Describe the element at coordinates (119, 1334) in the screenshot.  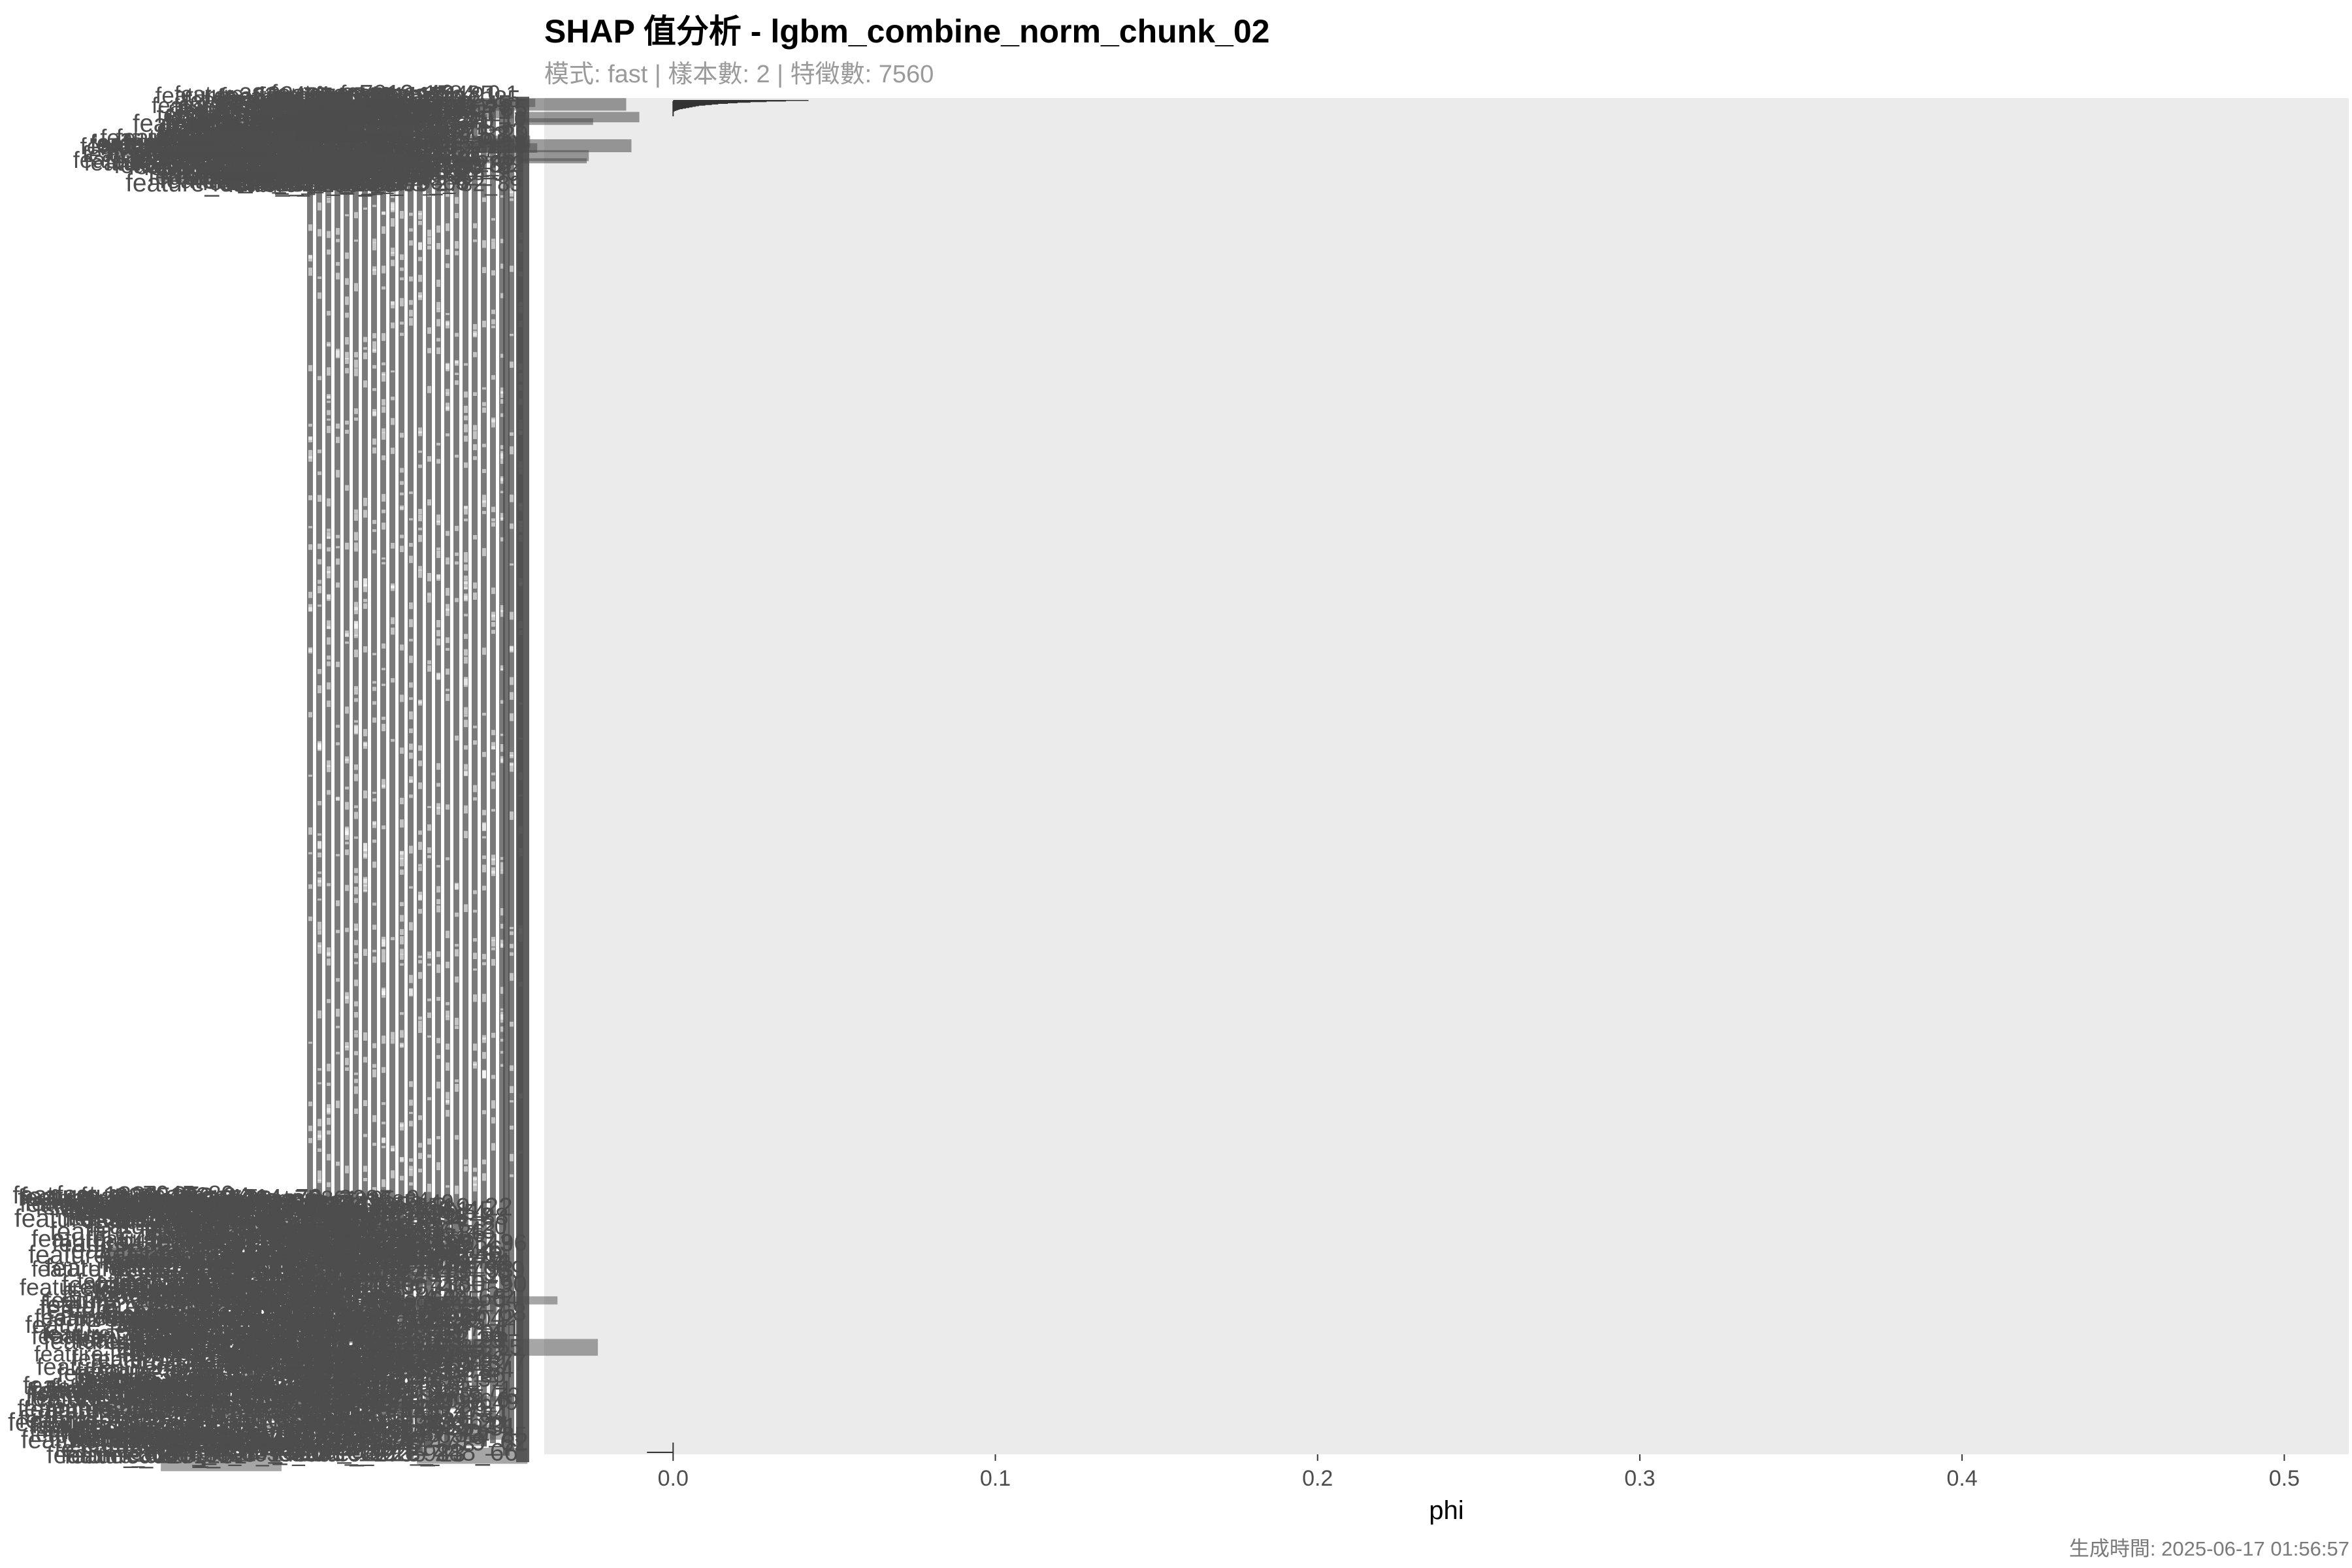
I see `feature-label: feature_126_93` at that location.